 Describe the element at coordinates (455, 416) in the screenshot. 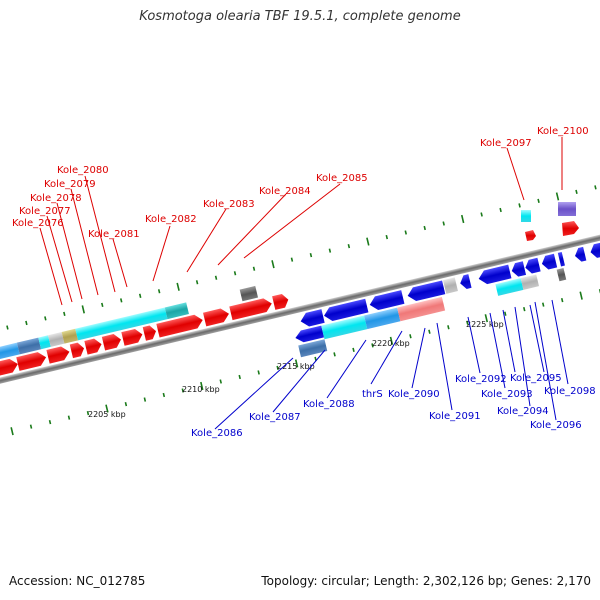

I see `gene-label: Kole_2091` at that location.